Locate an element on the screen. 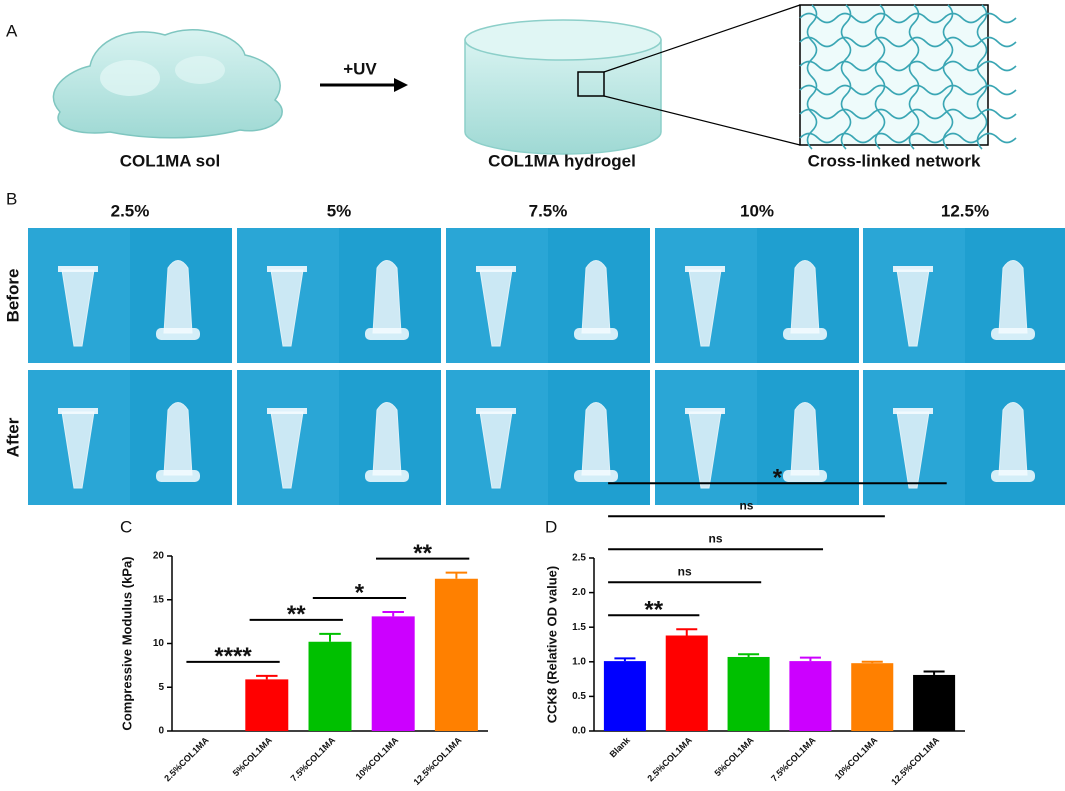 The height and width of the screenshot is (791, 1065). panel-label: A is located at coordinates (12, 30).